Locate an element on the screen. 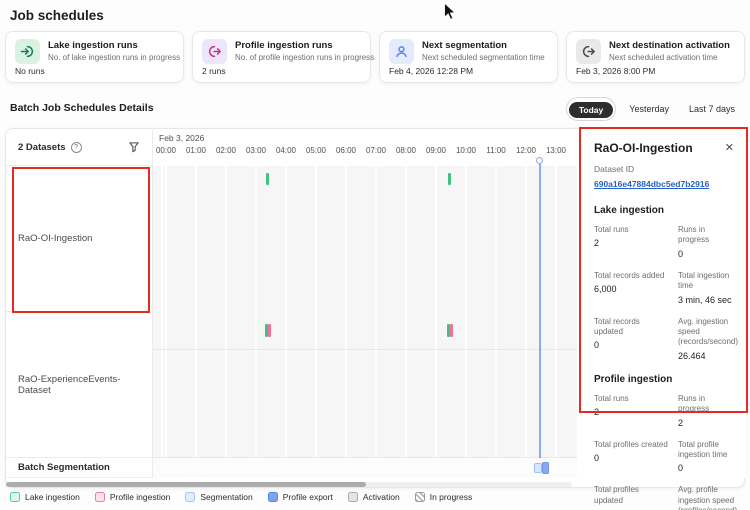  close-icon: ✕ is located at coordinates (729, 148).